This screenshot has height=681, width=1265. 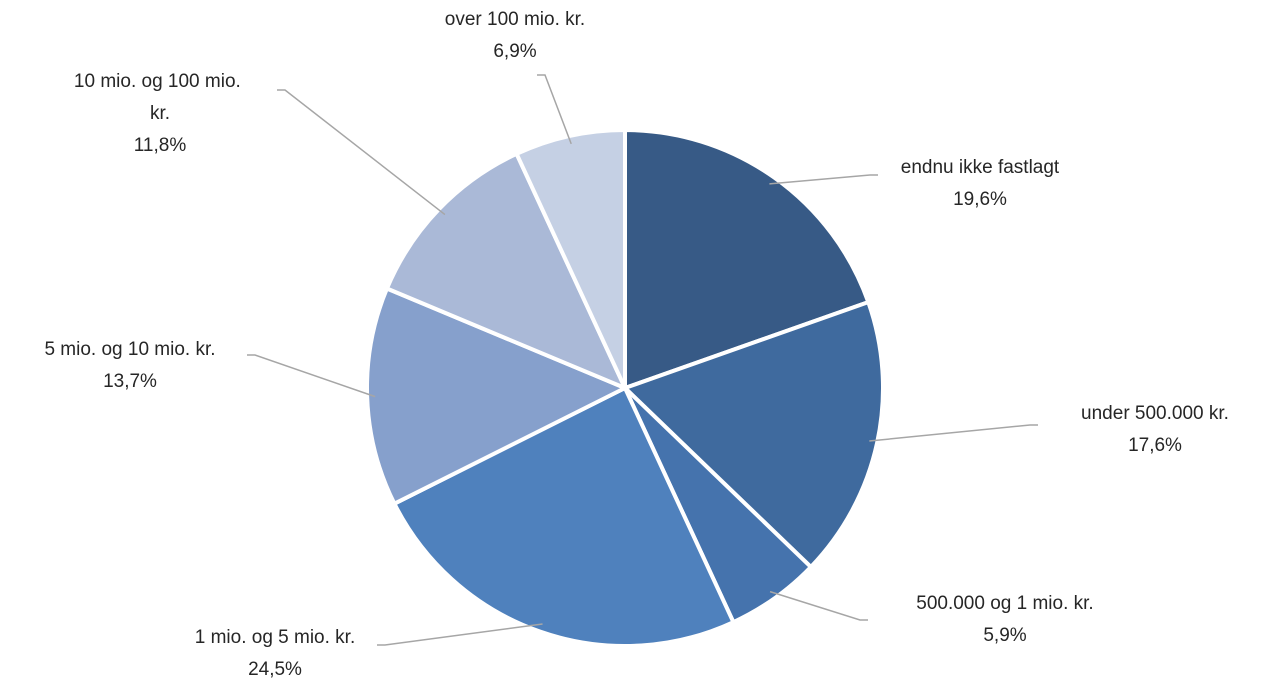 I want to click on value-label: 5,9%, so click(x=1004, y=635).